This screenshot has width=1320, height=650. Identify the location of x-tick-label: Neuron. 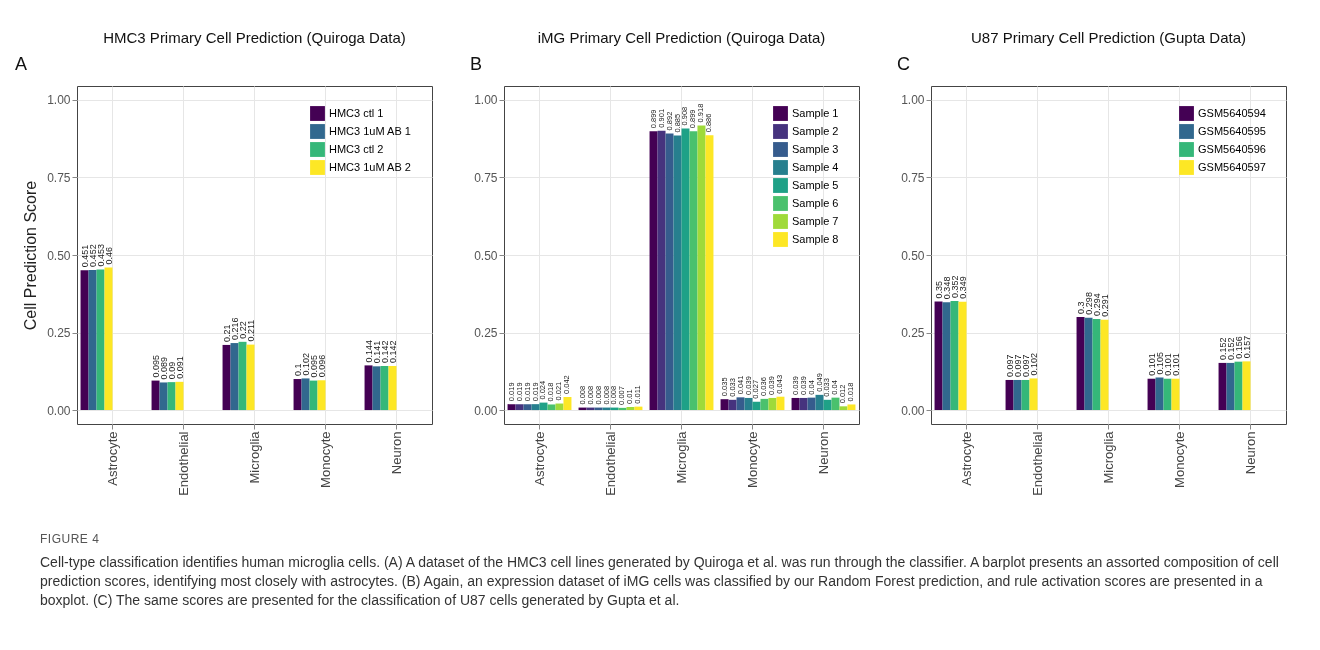
(396, 453).